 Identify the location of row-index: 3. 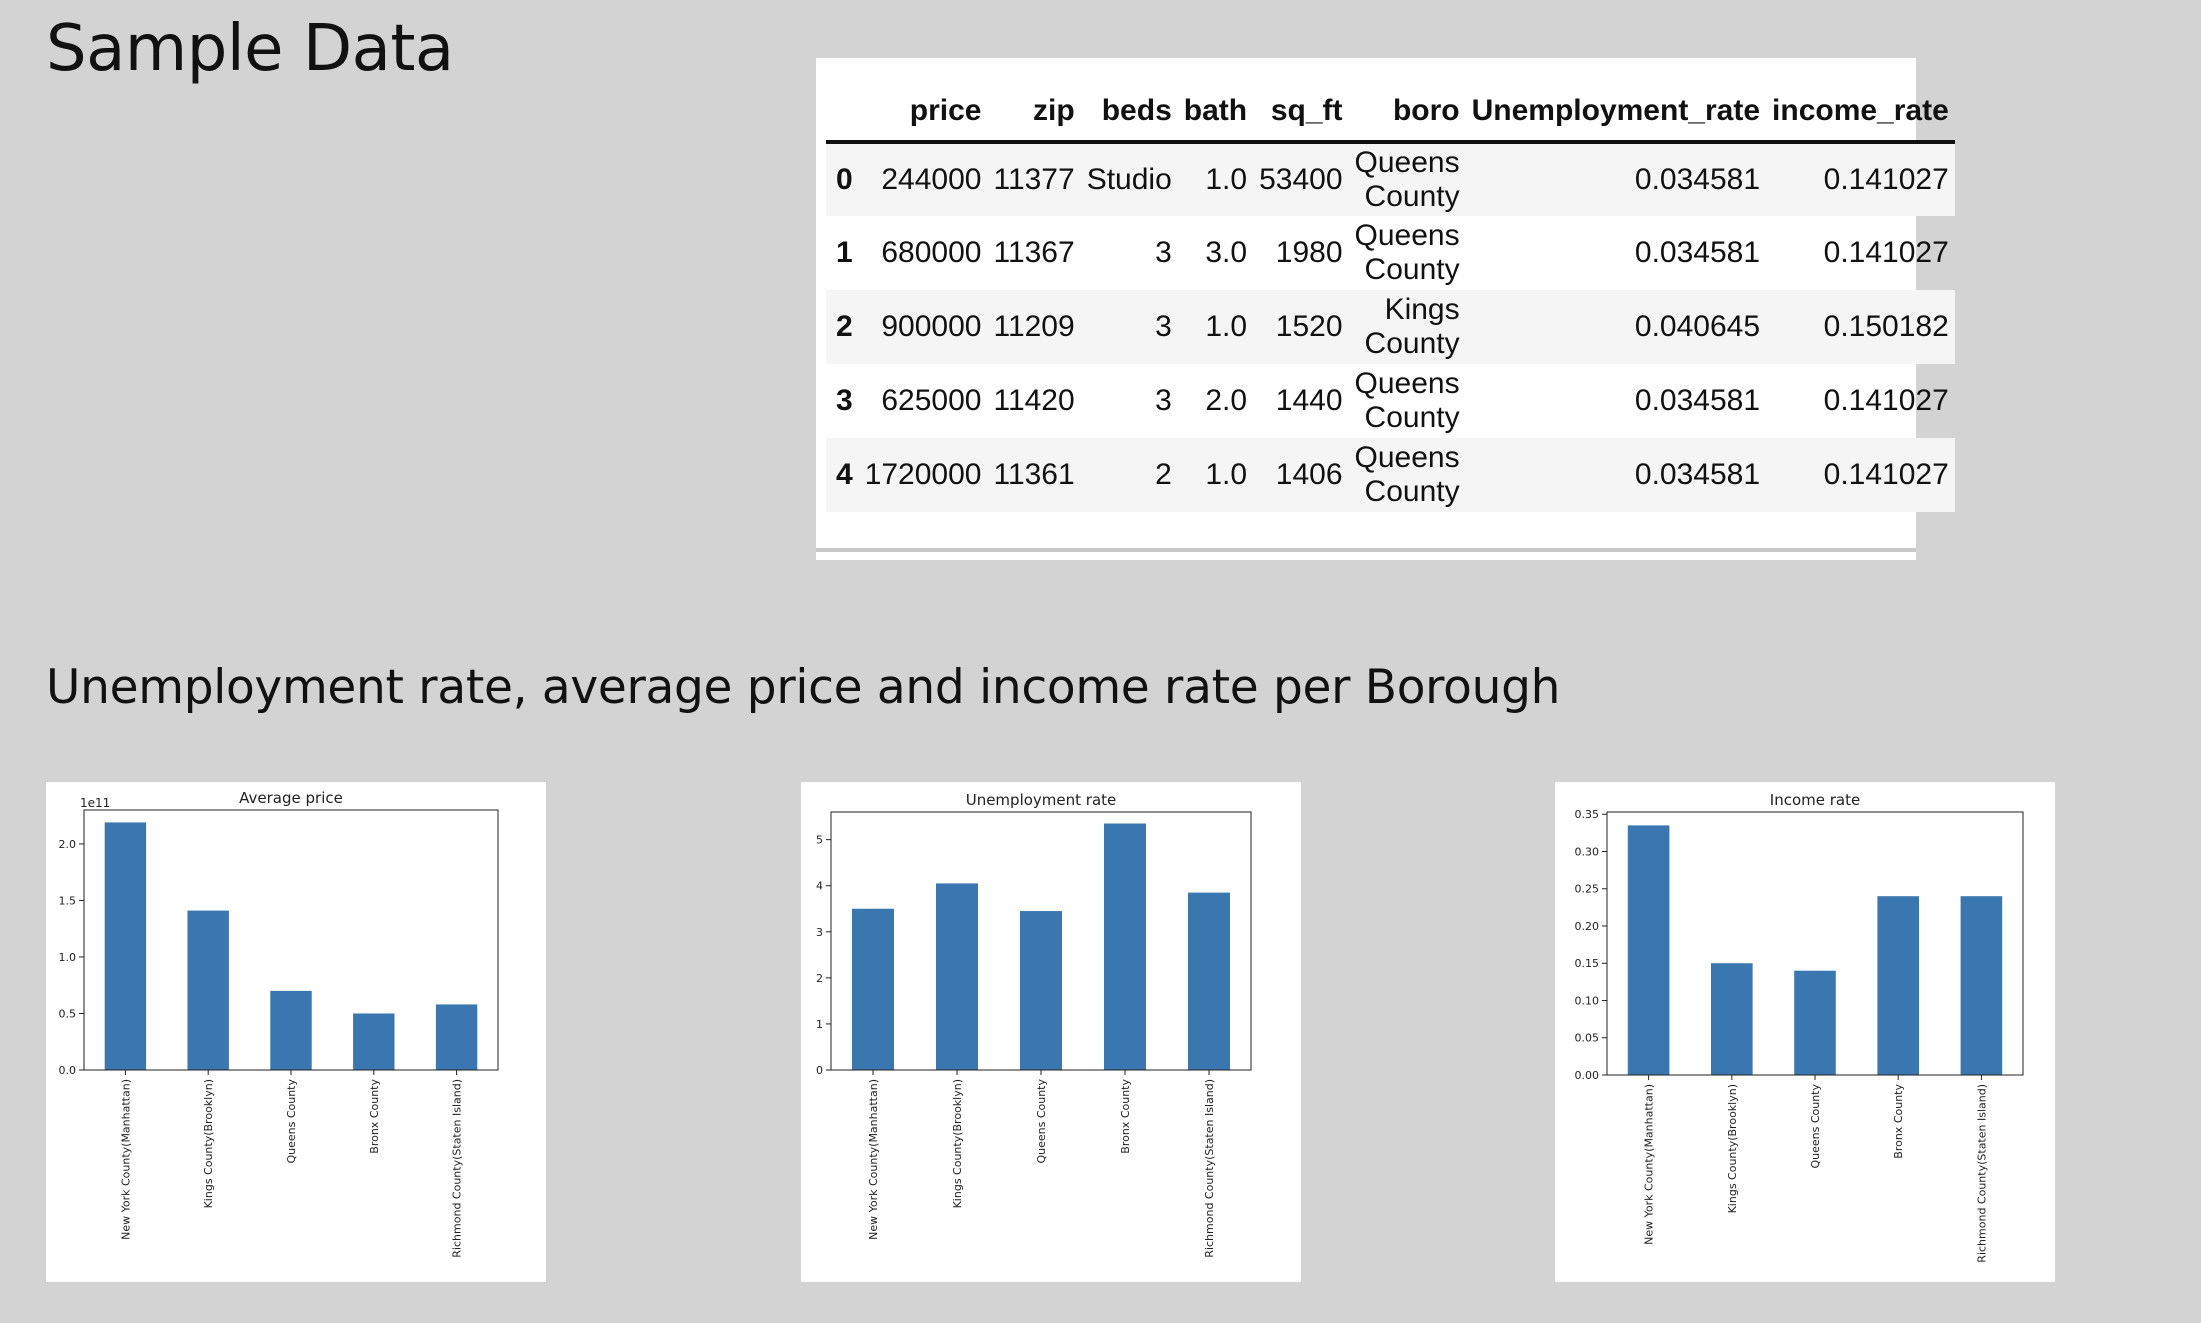
(844, 400).